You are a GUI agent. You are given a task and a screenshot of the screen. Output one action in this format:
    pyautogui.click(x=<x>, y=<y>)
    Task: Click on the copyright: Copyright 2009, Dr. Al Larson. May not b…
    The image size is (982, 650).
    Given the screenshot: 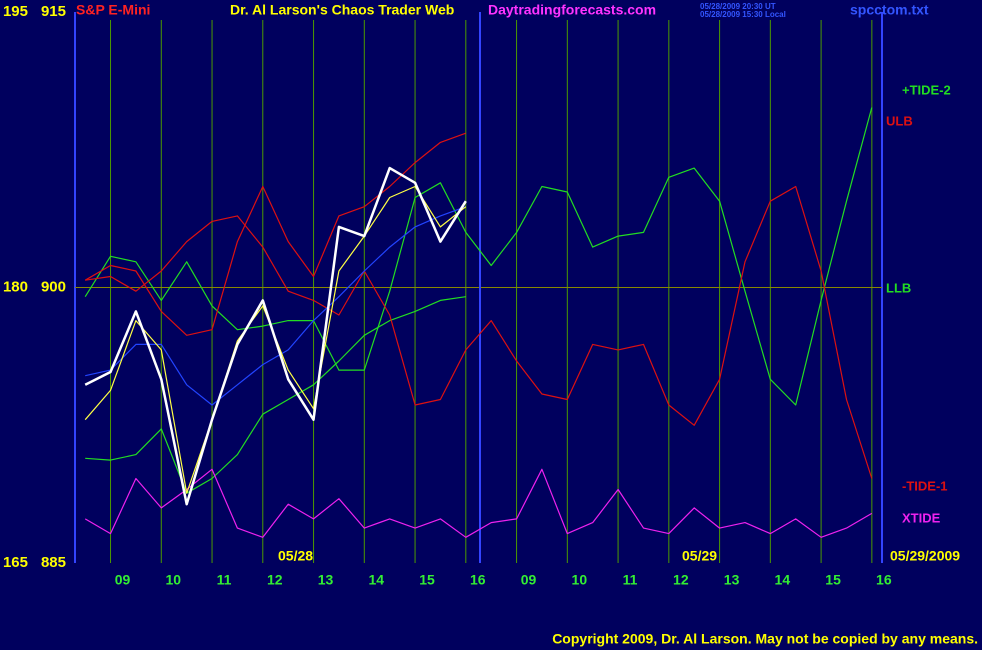 What is the action you would take?
    pyautogui.click(x=765, y=639)
    